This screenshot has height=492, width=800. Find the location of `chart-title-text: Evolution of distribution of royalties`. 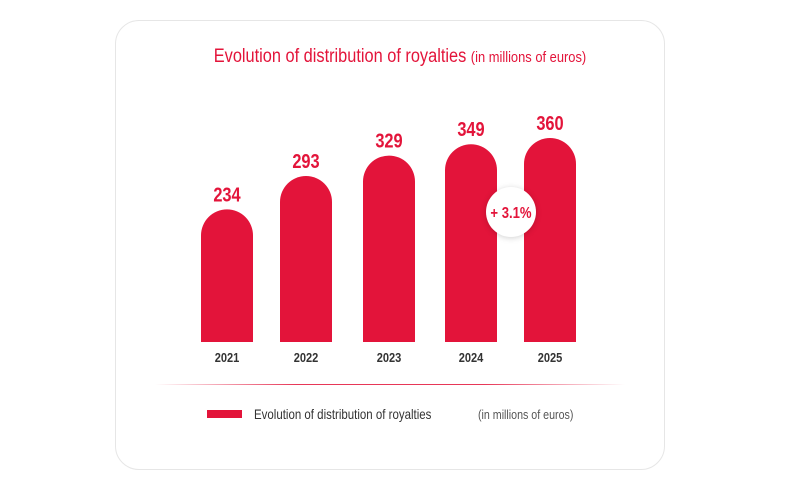

chart-title-text: Evolution of distribution of royalties is located at coordinates (340, 56).